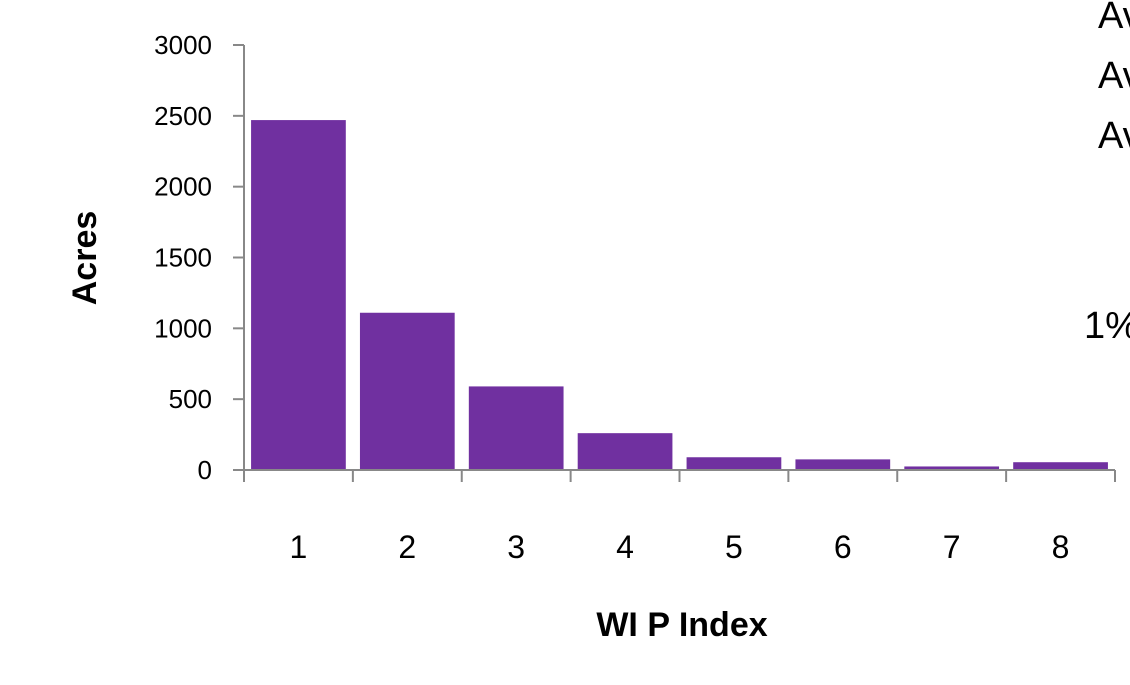 This screenshot has height=685, width=1130. Describe the element at coordinates (1061, 547) in the screenshot. I see `x-tick-label-8: 8` at that location.